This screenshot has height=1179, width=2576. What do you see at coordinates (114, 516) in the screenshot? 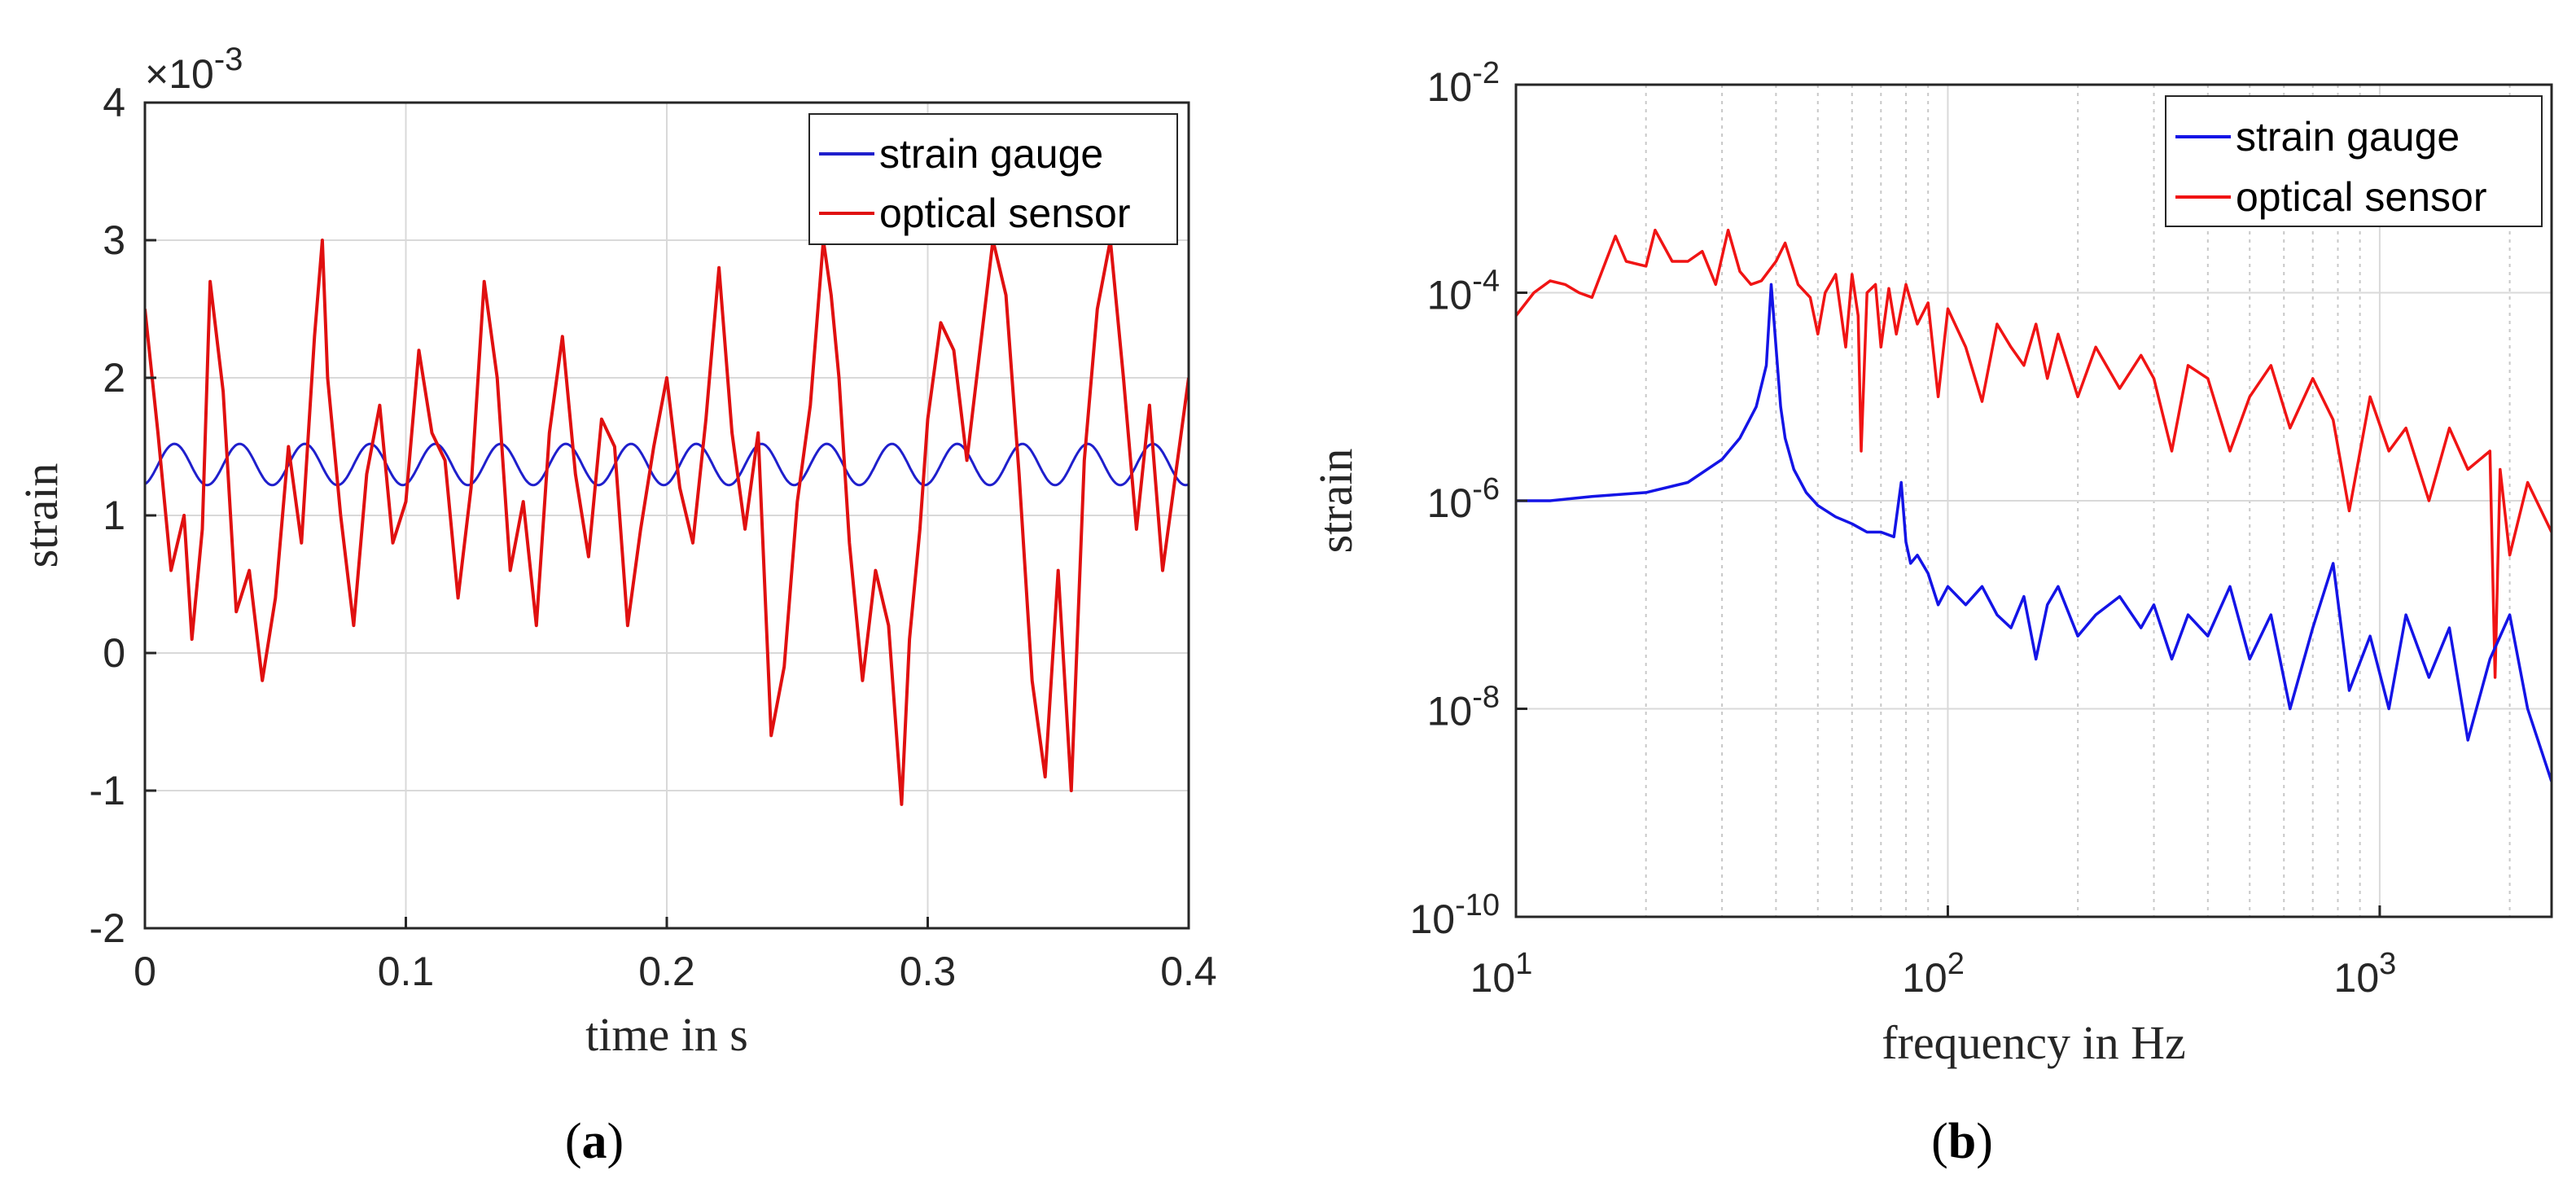
I see `chart-a-y-tick-label: 1` at bounding box center [114, 516].